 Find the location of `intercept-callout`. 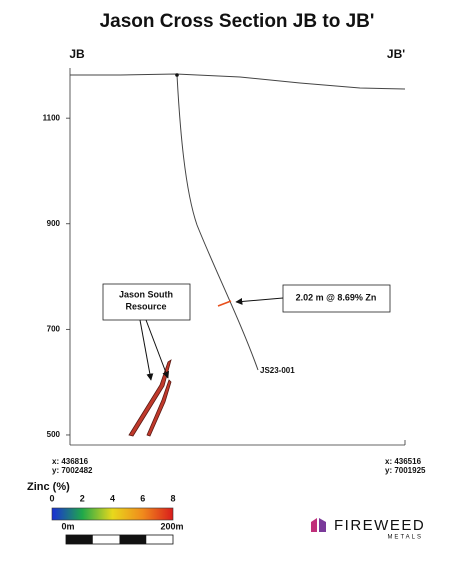

intercept-callout is located at coordinates (336, 298).